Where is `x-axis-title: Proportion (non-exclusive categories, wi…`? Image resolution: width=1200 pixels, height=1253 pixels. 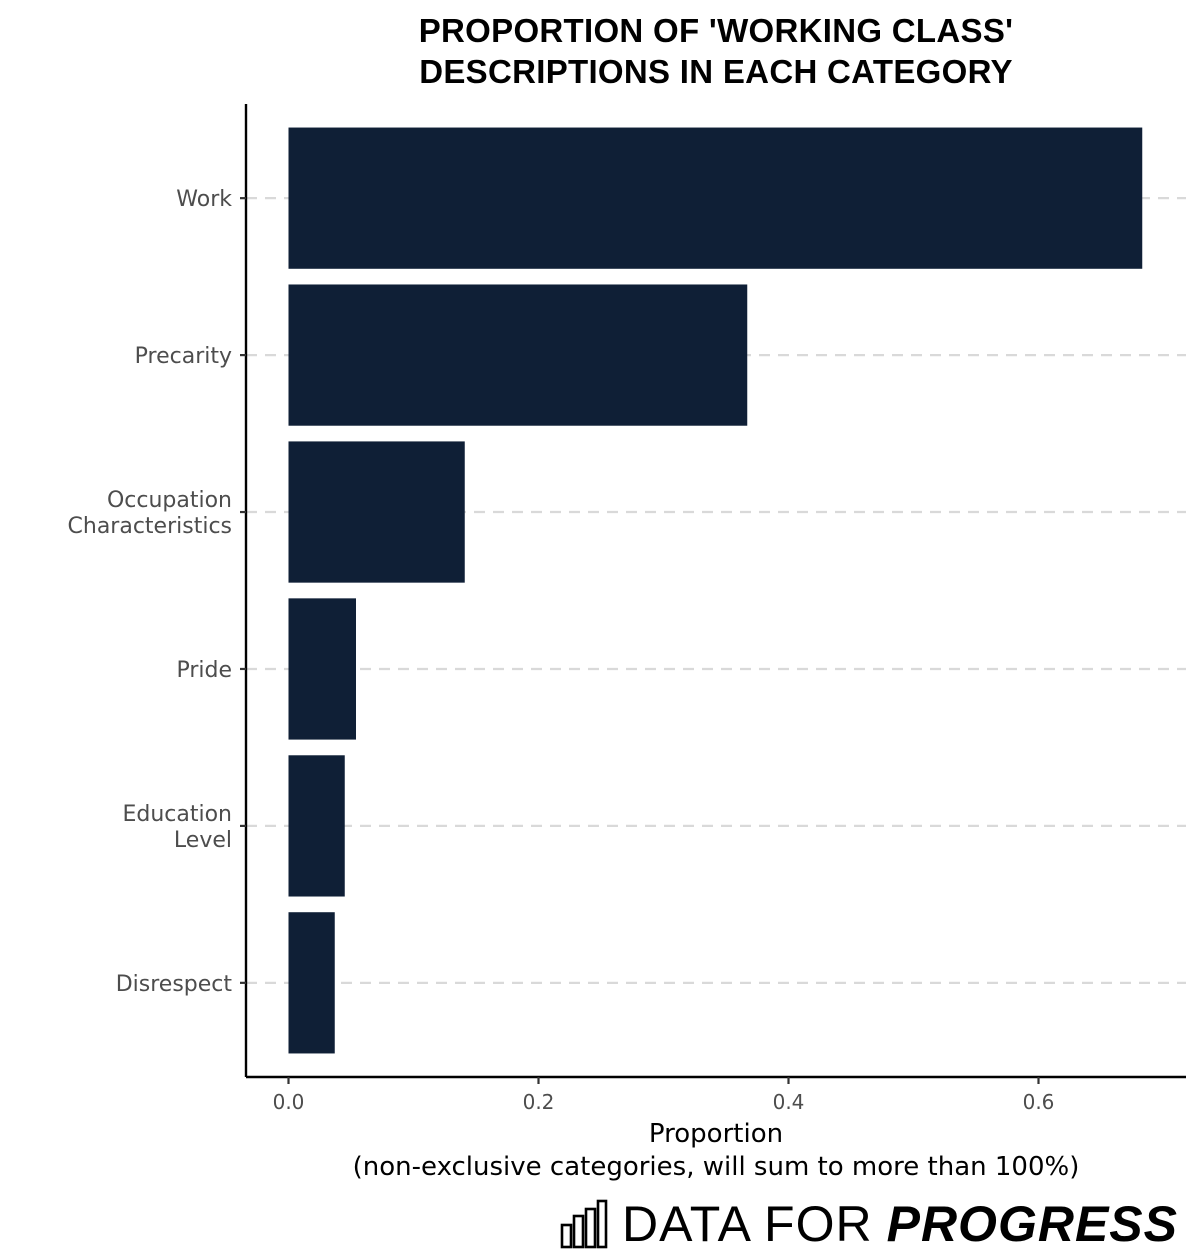 x-axis-title: Proportion (non-exclusive categories, wi… is located at coordinates (716, 1151).